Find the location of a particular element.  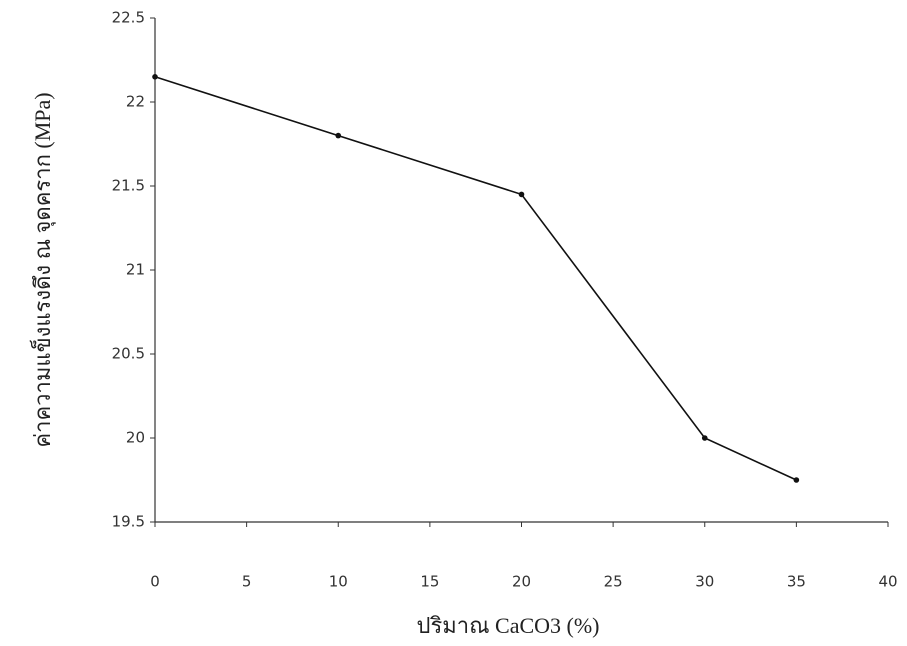

y-tick-label: 20 is located at coordinates (135, 438).